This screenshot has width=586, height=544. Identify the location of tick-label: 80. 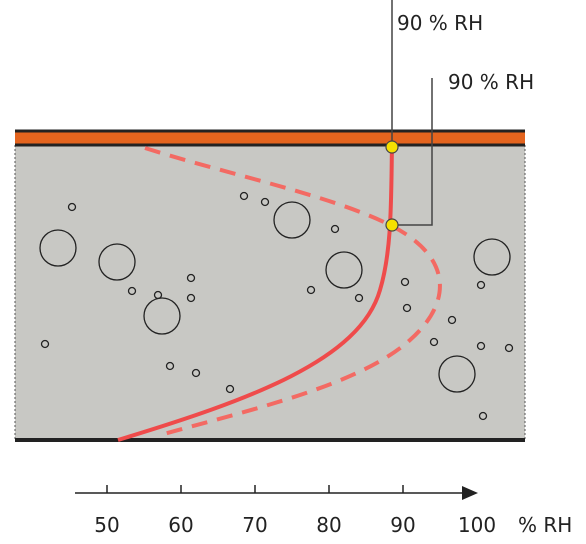
(328, 525).